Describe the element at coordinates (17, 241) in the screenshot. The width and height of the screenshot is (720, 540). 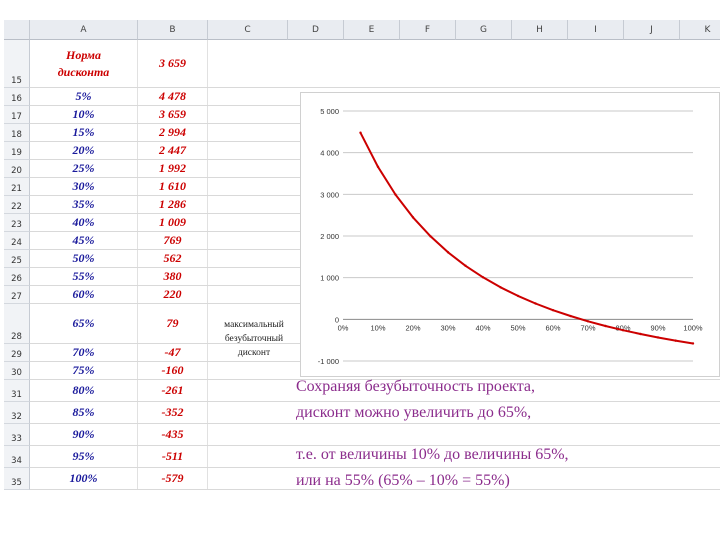
I see `row-header-24: 24` at that location.